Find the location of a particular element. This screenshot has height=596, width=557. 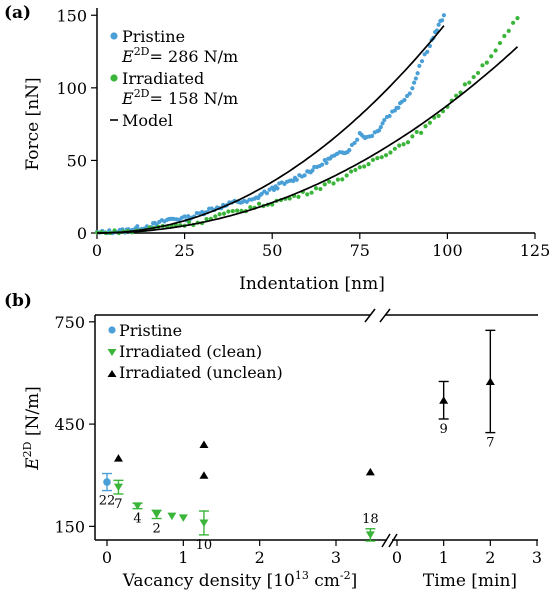

panel-b-x-title-left-sup2: -2 is located at coordinates (345, 575).